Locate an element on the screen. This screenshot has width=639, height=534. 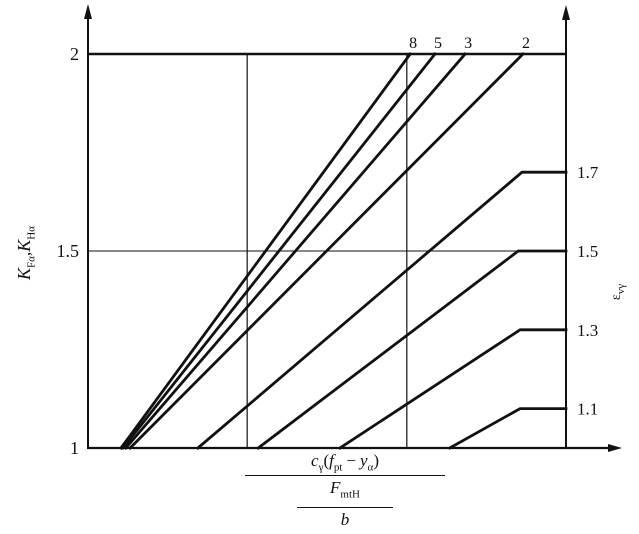
symbol-y: y is located at coordinates (364, 460).